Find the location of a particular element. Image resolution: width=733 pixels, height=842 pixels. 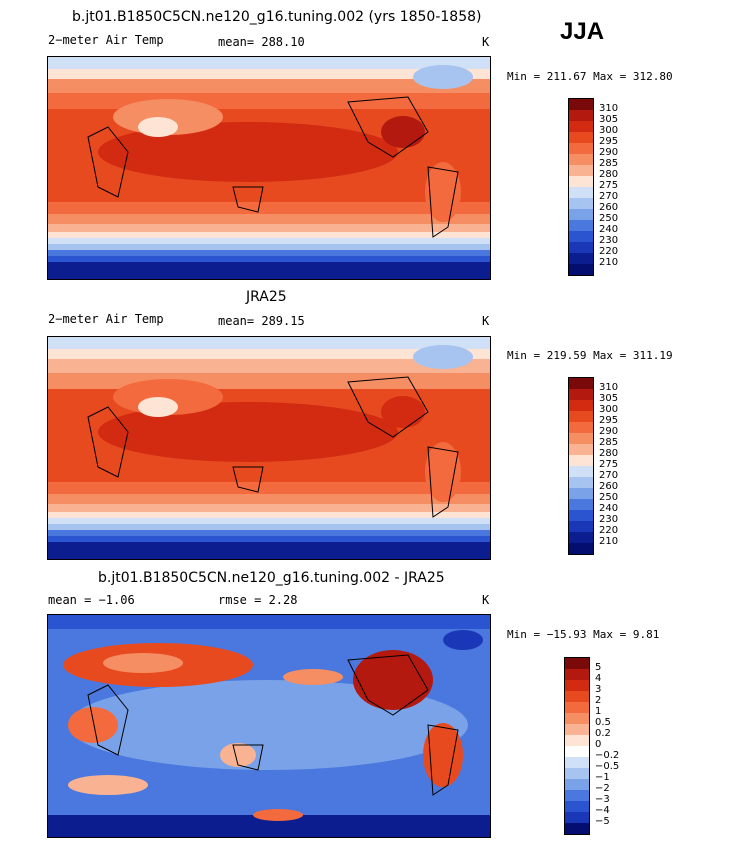

panel2-legend-bar is located at coordinates (581, 466).